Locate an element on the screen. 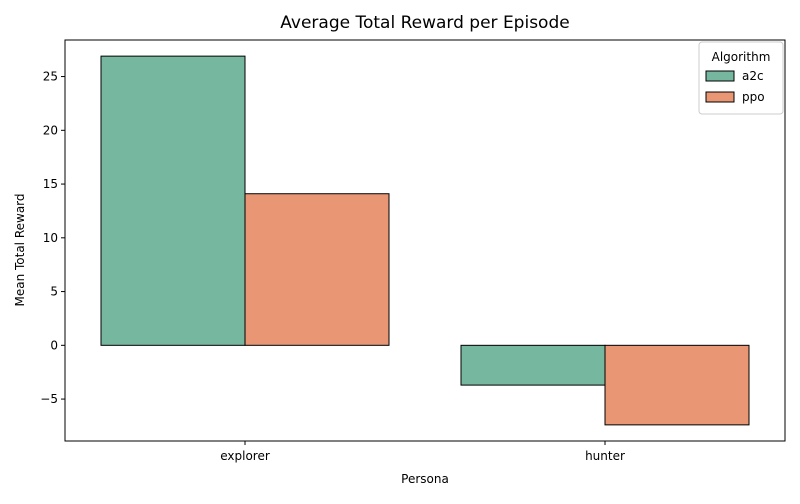 This screenshot has height=504, width=800. y-axis-label: Mean Total Reward is located at coordinates (20, 249).